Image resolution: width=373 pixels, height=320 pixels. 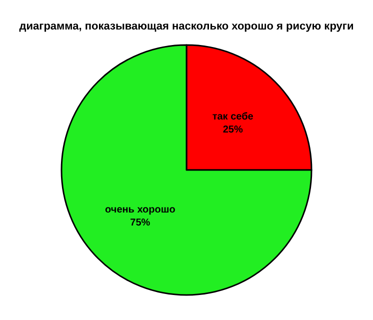 What do you see at coordinates (140, 210) in the screenshot?
I see `slice-label: очень хорошо` at bounding box center [140, 210].